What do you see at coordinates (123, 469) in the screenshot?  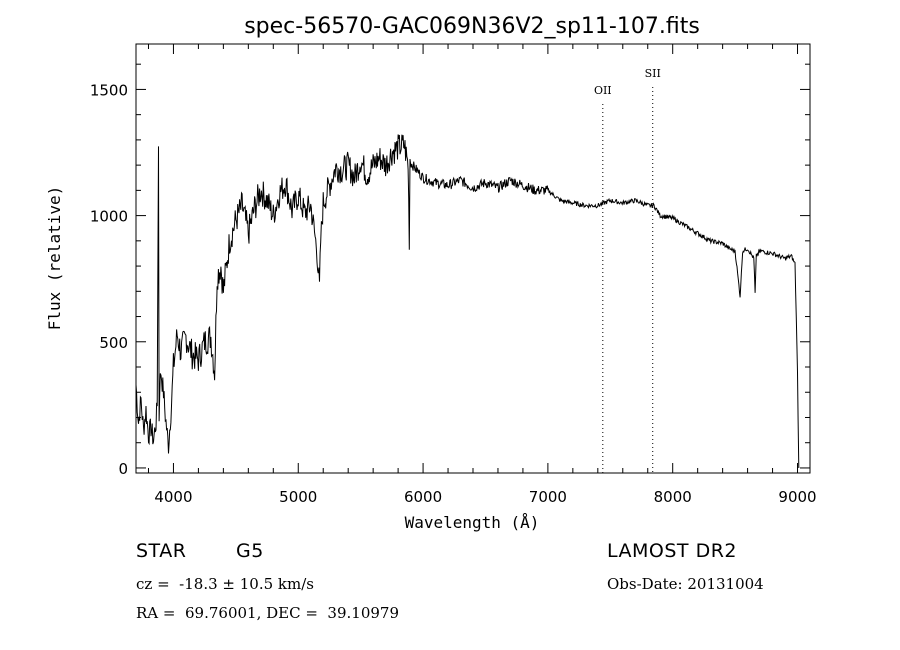 I see `y-tick-label: 0` at bounding box center [123, 469].